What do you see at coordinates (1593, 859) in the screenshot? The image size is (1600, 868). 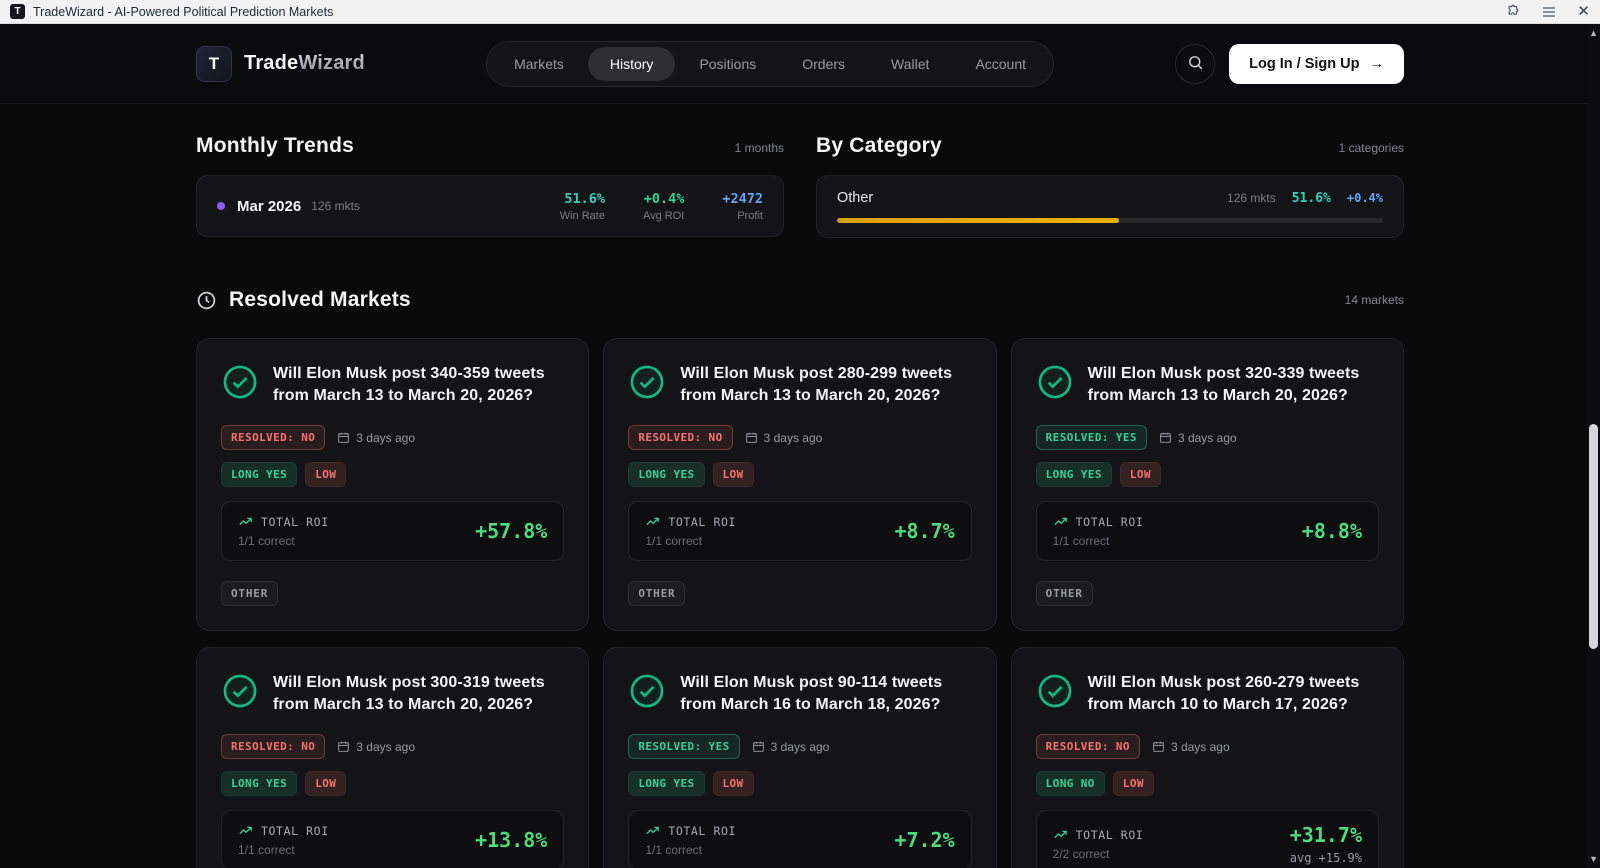 I see `scroll-down-icon: ▼` at bounding box center [1593, 859].